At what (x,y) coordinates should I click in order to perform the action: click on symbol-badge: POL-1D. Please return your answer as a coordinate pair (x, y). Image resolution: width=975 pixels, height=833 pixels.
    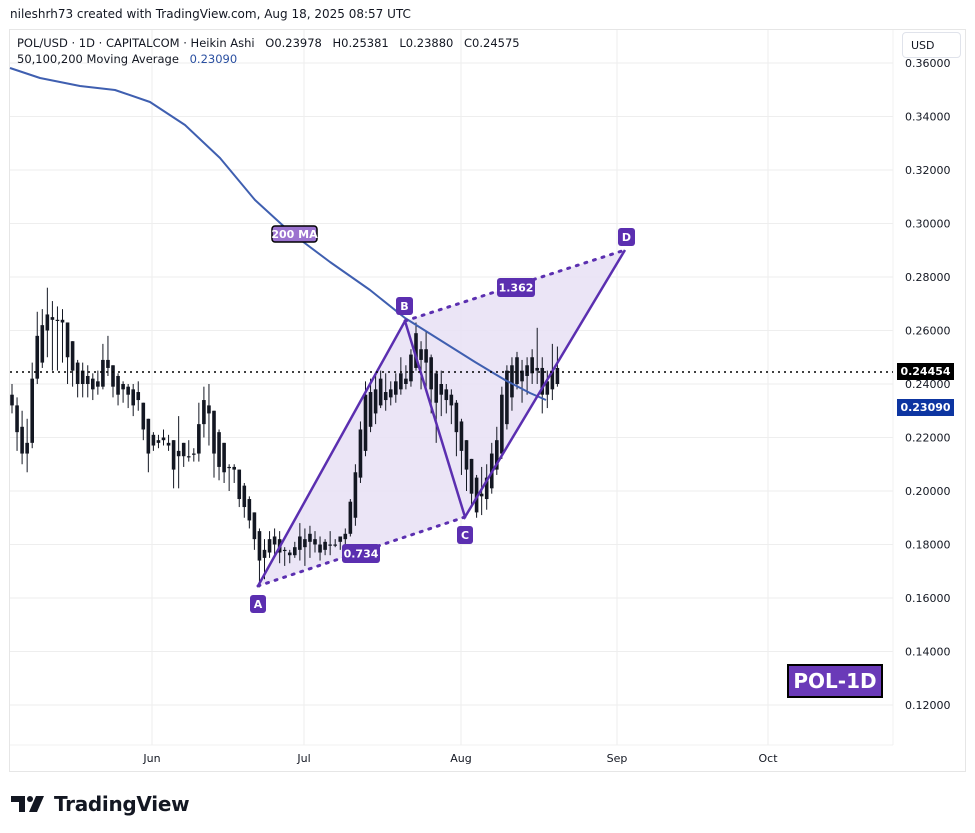
    Looking at the image, I should click on (835, 681).